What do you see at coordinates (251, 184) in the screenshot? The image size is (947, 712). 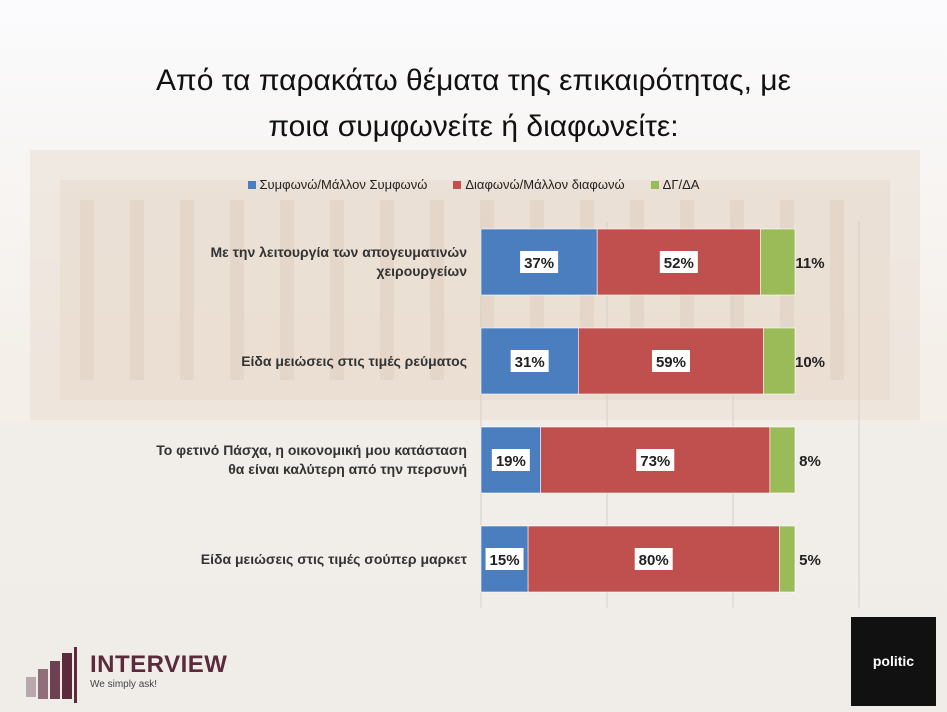 I see `legend-swatch-agree` at bounding box center [251, 184].